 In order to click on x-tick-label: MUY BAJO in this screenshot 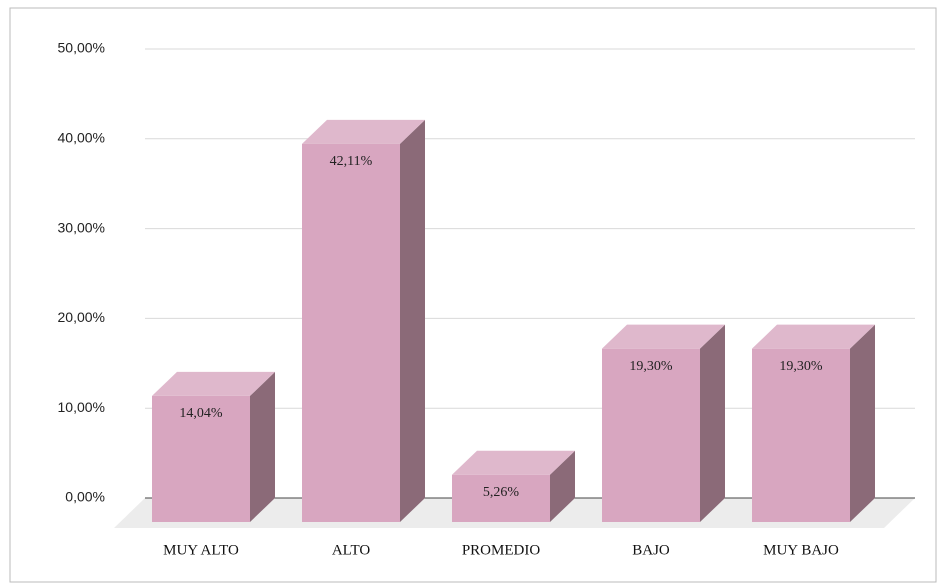, I will do `click(801, 550)`.